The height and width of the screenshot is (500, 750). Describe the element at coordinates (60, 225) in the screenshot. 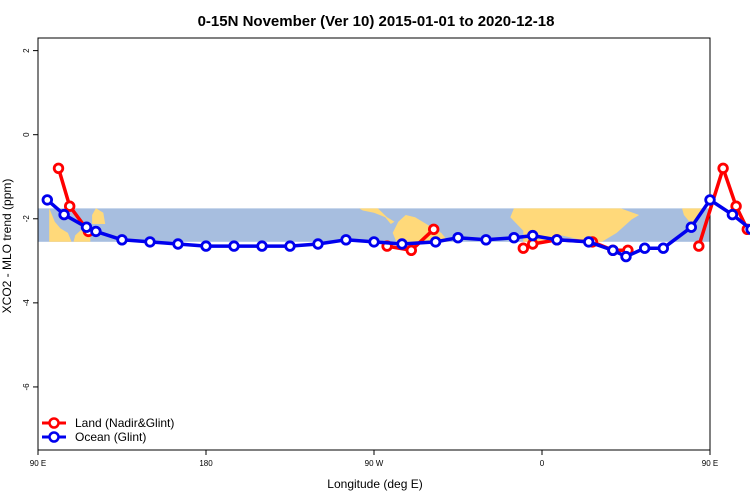

I see `land-indochina` at that location.